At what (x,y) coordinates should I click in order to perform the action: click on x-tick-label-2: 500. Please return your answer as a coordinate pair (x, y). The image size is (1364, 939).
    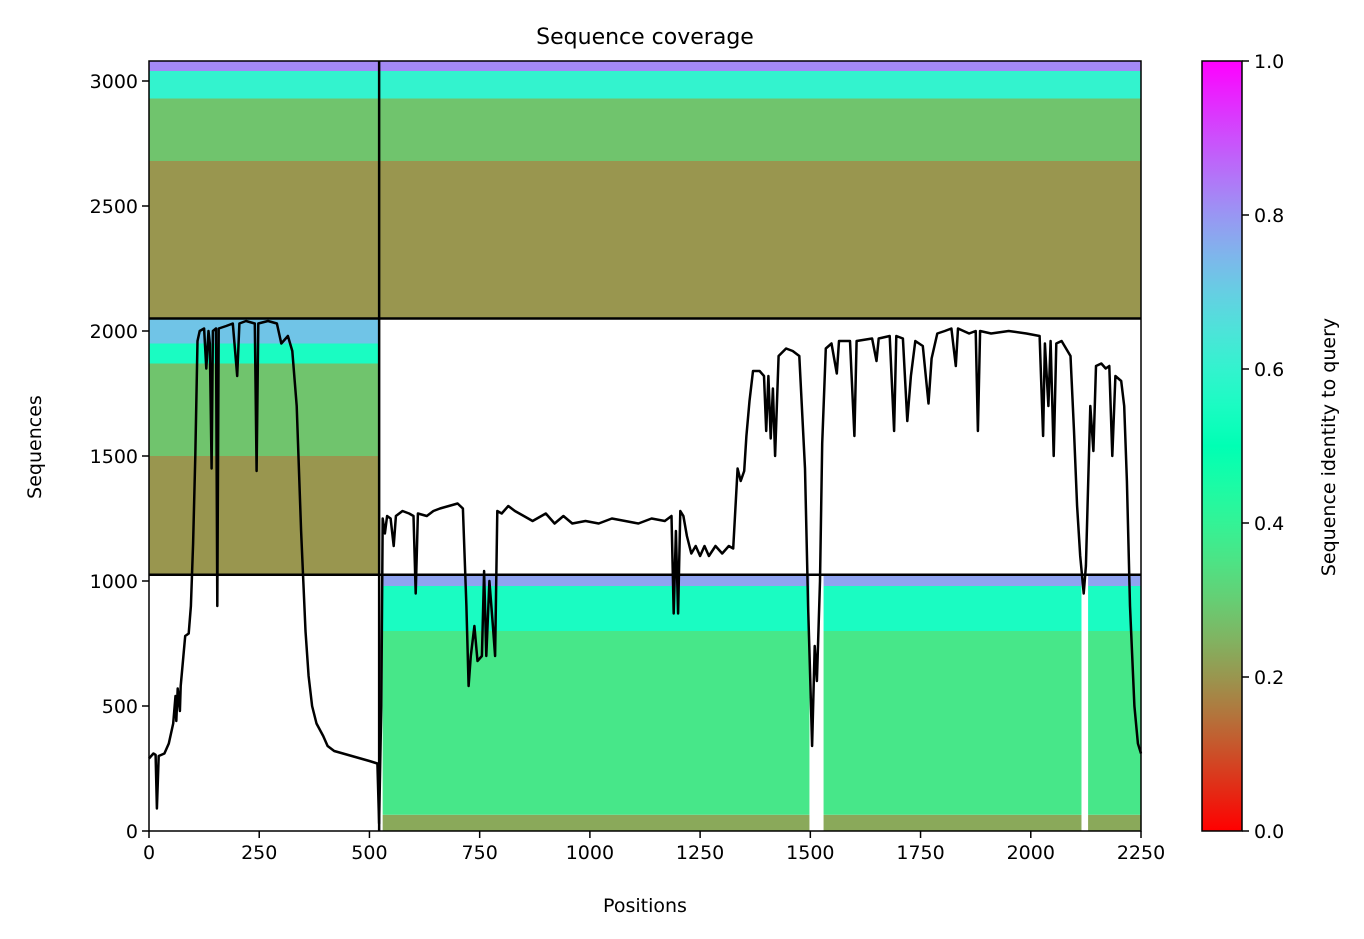
    Looking at the image, I should click on (369, 853).